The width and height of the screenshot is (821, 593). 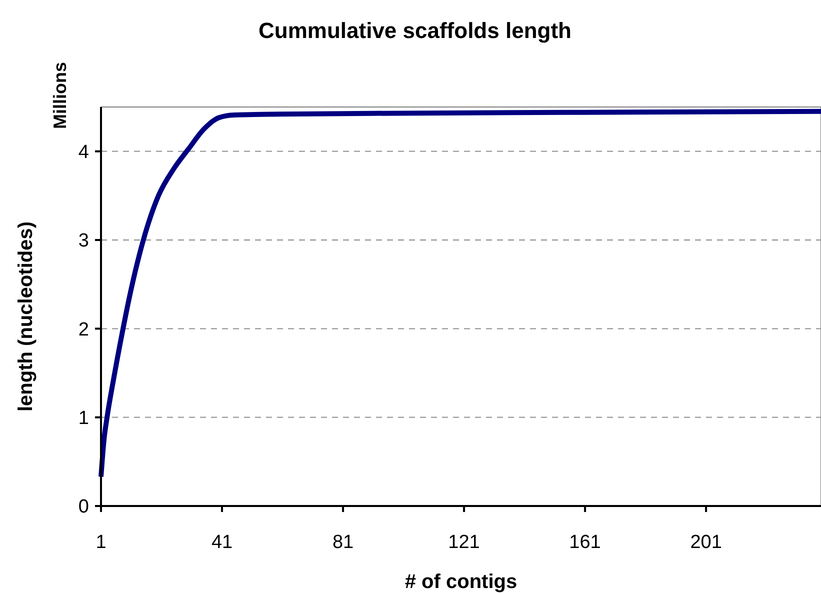 What do you see at coordinates (464, 542) in the screenshot?
I see `x-tick-label: 121` at bounding box center [464, 542].